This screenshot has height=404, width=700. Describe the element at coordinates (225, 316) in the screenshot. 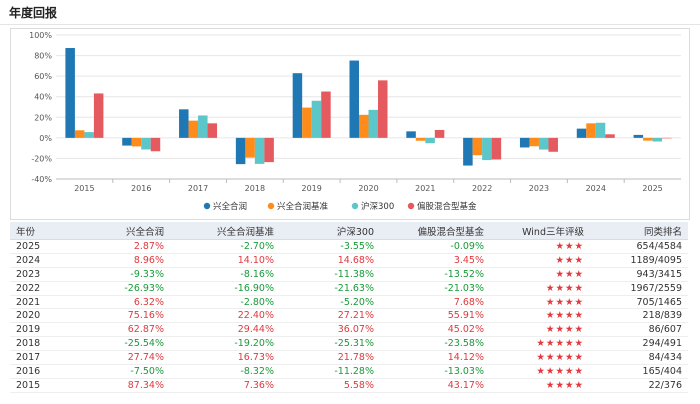

I see `cell-benchmark-return: 22.40%` at that location.